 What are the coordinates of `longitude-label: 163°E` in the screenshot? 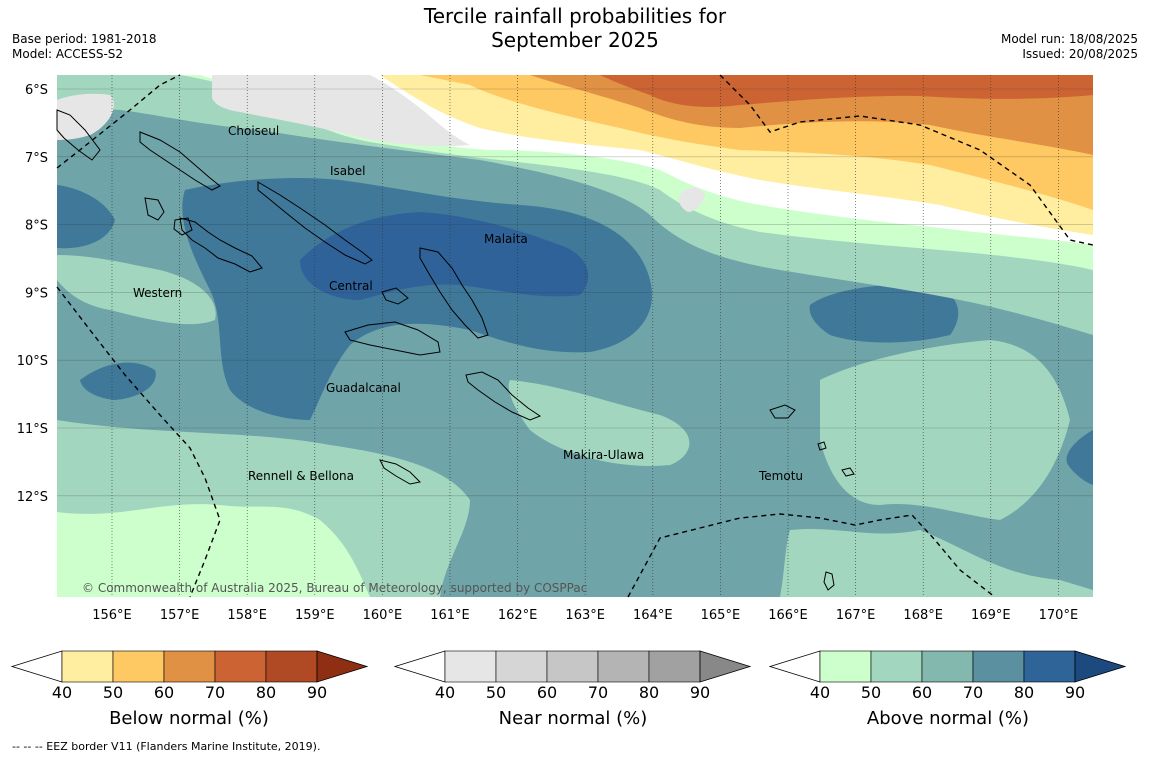 It's located at (585, 615).